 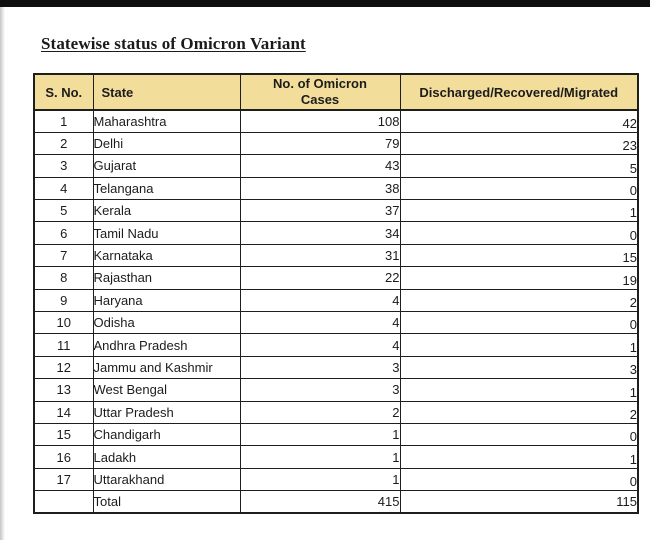 What do you see at coordinates (166, 92) in the screenshot?
I see `header-state: State` at bounding box center [166, 92].